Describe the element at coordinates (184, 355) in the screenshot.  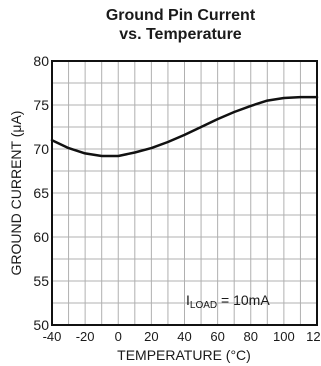
I see `x-axis-label: TEMPERATURE (°C)` at that location.